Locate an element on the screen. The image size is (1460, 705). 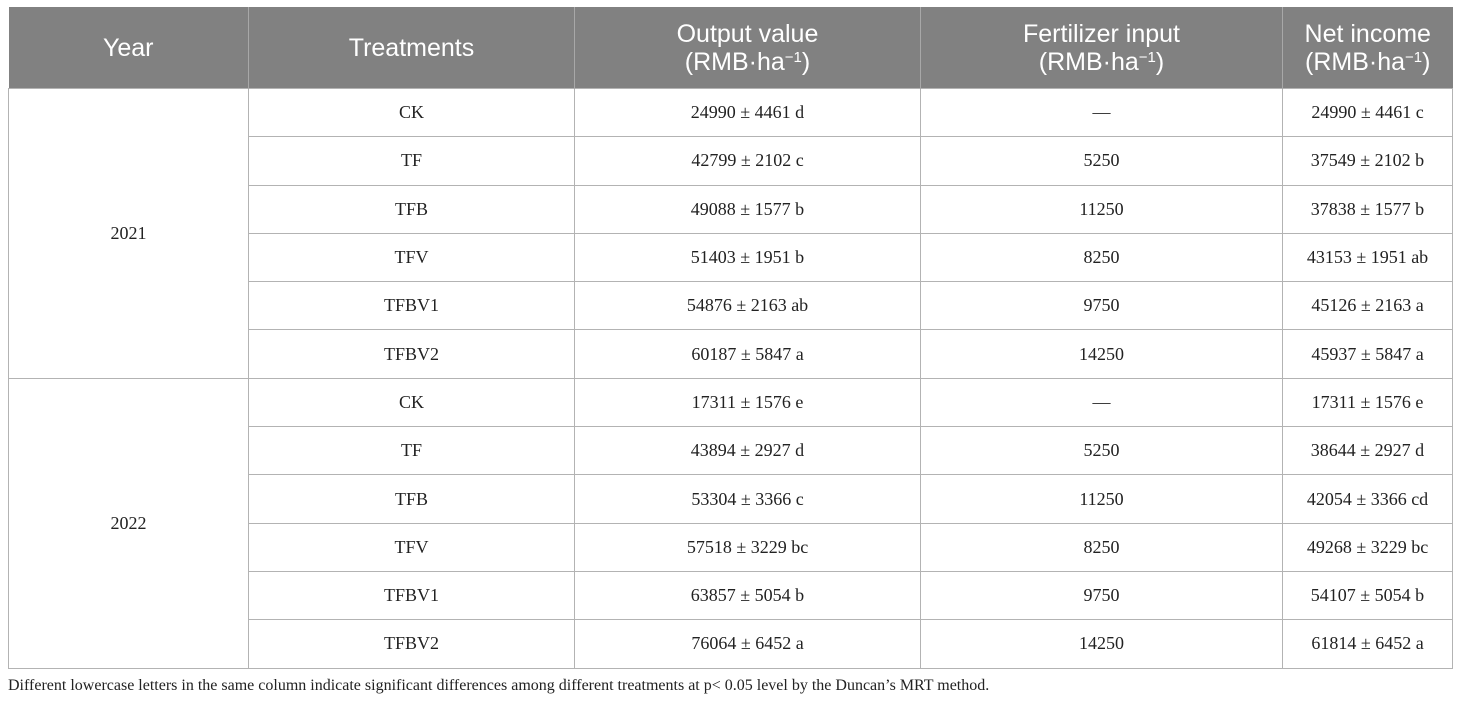
net-income-cell: 45937 ± 5847 a is located at coordinates (1367, 354).